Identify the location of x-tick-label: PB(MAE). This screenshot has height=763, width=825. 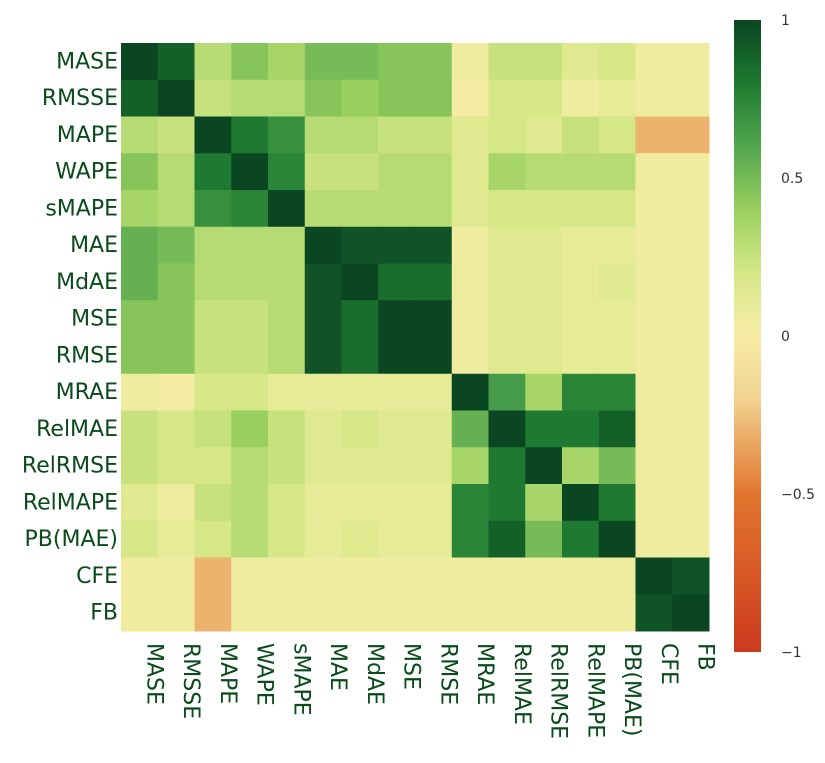
(631, 689).